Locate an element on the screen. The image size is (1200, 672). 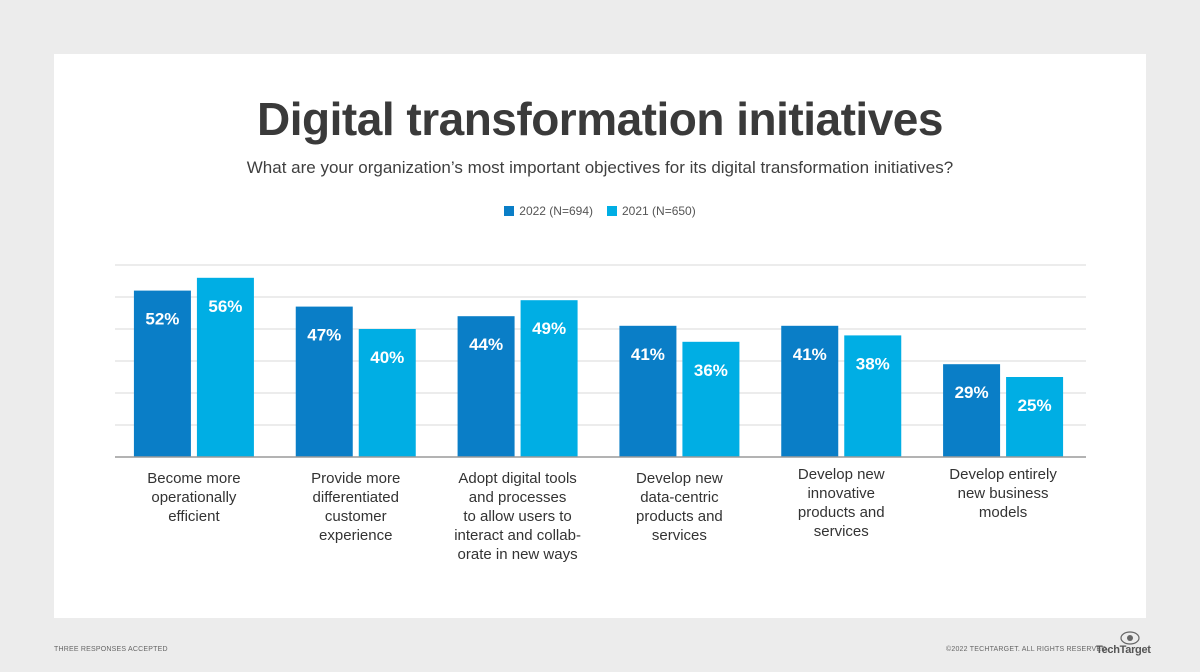
data-label-2021-2: 49% is located at coordinates (549, 328).